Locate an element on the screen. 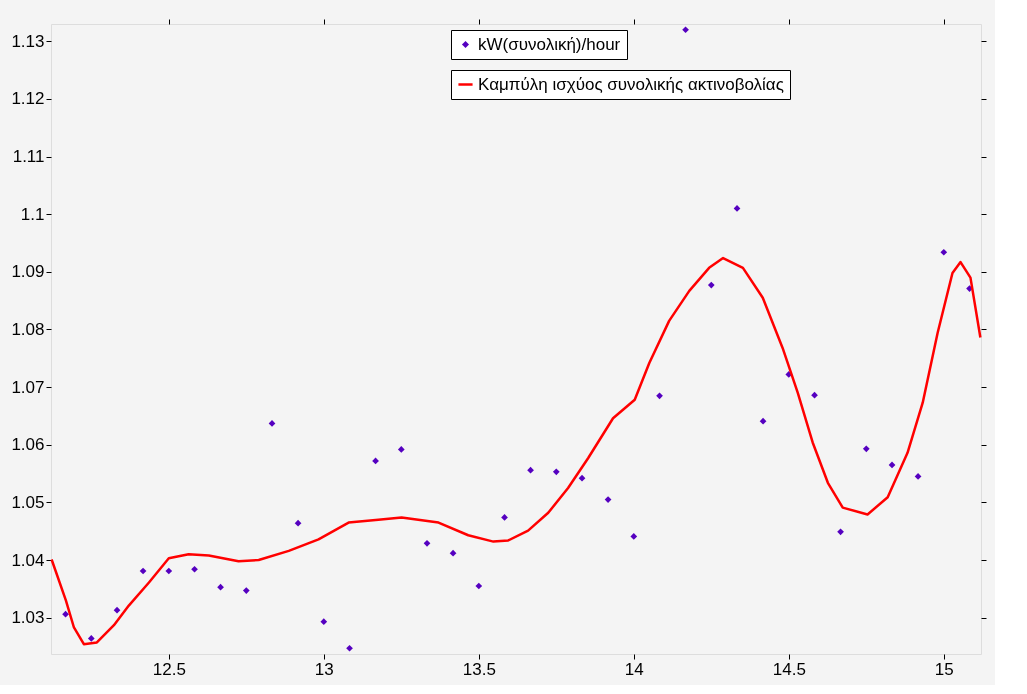  x-tick-label: 14.5 is located at coordinates (789, 669).